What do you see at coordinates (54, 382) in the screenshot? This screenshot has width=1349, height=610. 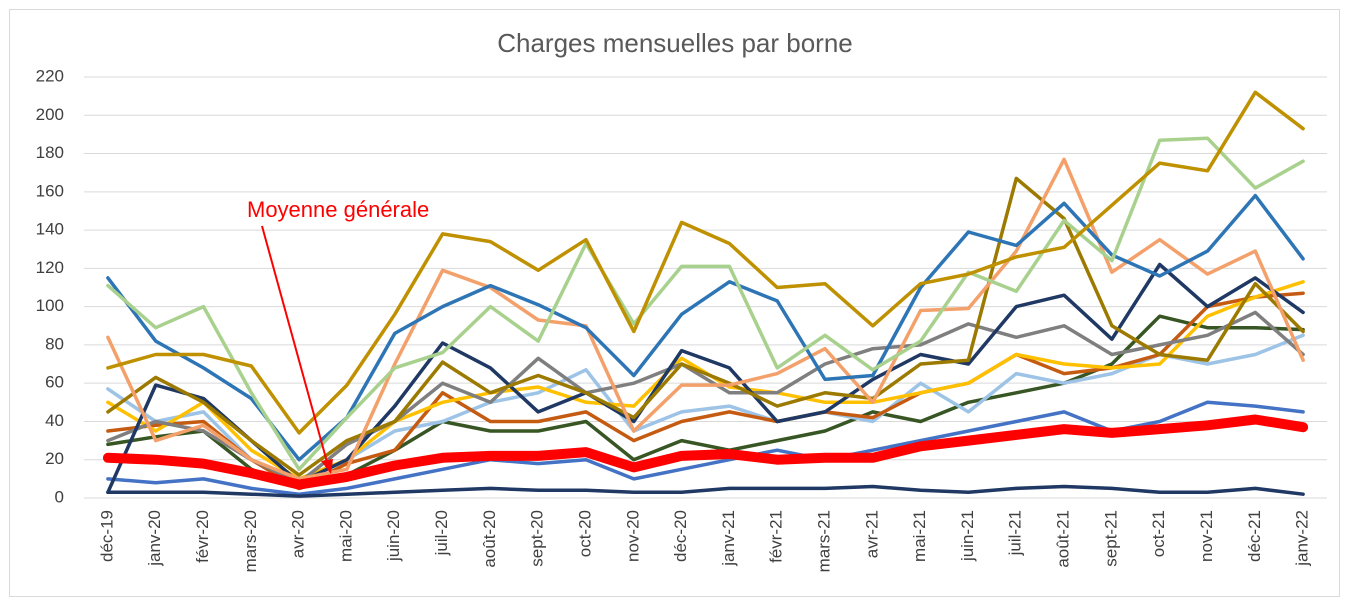 I see `y-tick-label: 60` at bounding box center [54, 382].